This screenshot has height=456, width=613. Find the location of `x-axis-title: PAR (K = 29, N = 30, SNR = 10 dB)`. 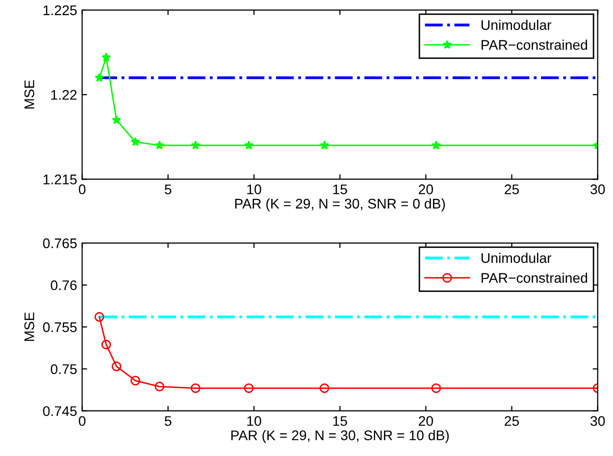

x-axis-title: PAR (K = 29, N = 30, SNR = 10 dB) is located at coordinates (340, 436).